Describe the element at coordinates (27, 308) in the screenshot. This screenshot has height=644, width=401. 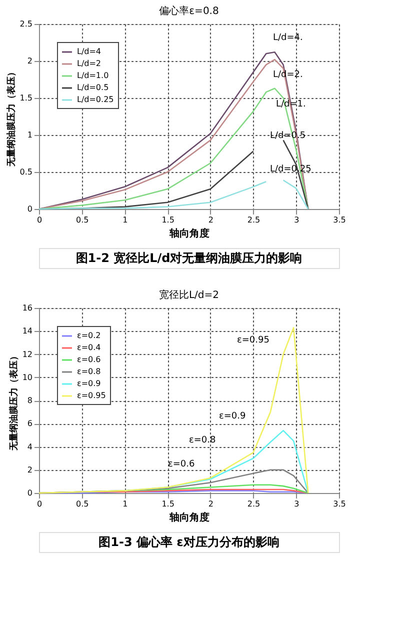
I see `y-tick-label: 16` at that location.